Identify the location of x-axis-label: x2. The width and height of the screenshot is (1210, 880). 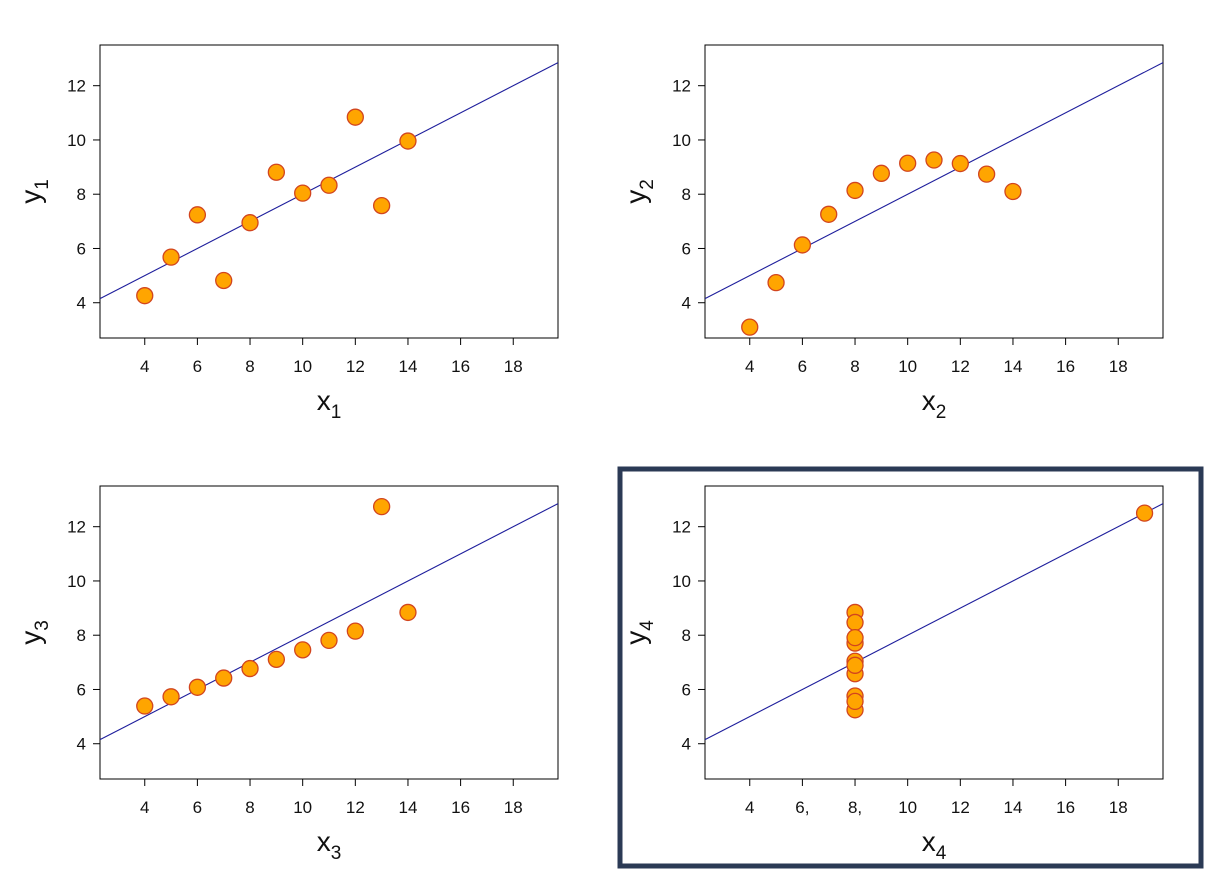
(934, 404).